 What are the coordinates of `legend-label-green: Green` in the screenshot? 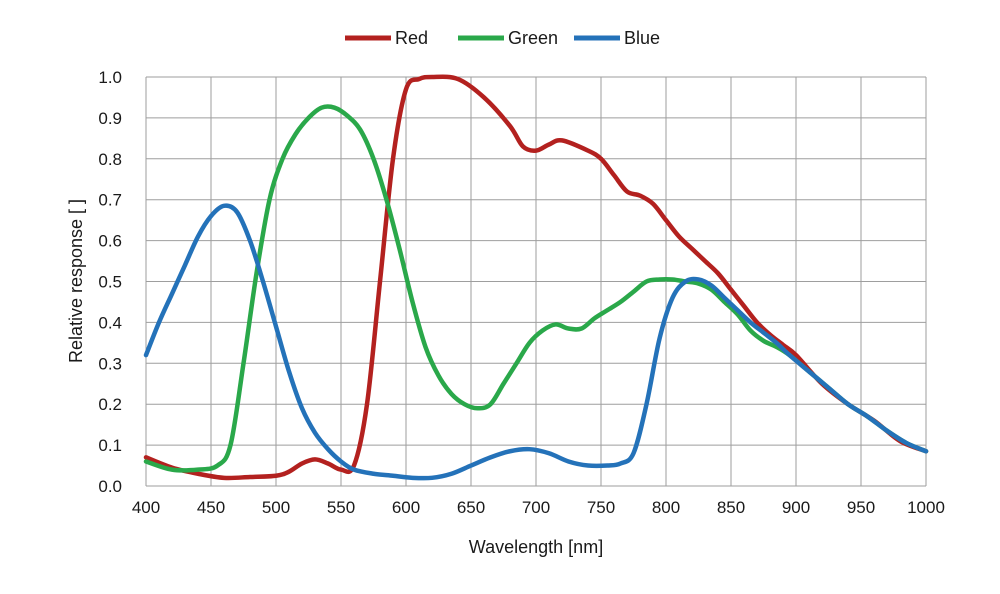 It's located at (533, 38).